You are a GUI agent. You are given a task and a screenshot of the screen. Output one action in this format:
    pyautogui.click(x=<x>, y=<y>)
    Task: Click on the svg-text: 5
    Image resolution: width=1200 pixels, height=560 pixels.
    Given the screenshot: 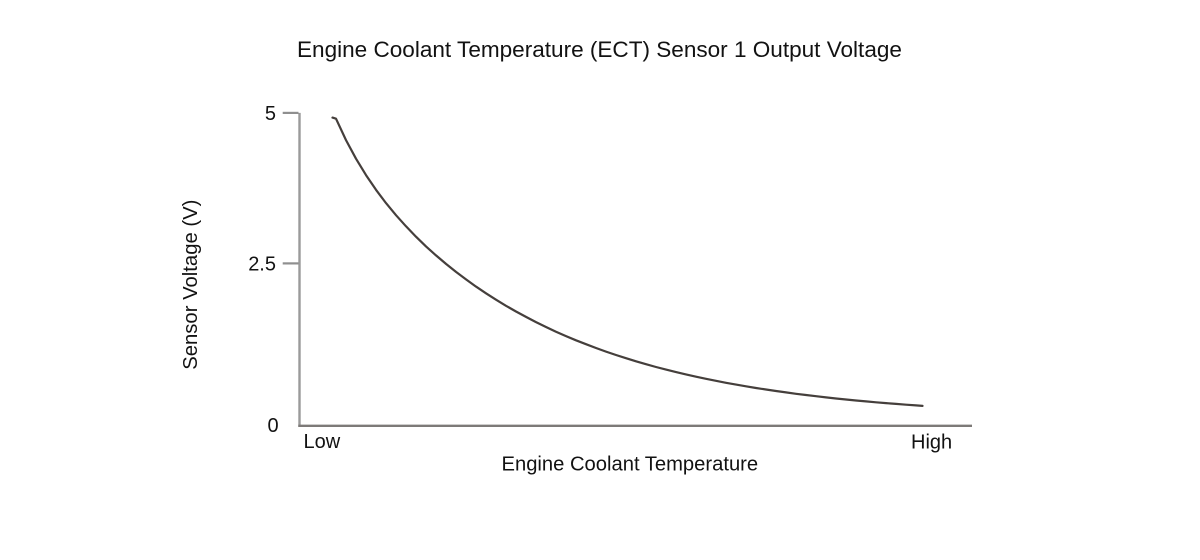 What is the action you would take?
    pyautogui.click(x=270, y=114)
    